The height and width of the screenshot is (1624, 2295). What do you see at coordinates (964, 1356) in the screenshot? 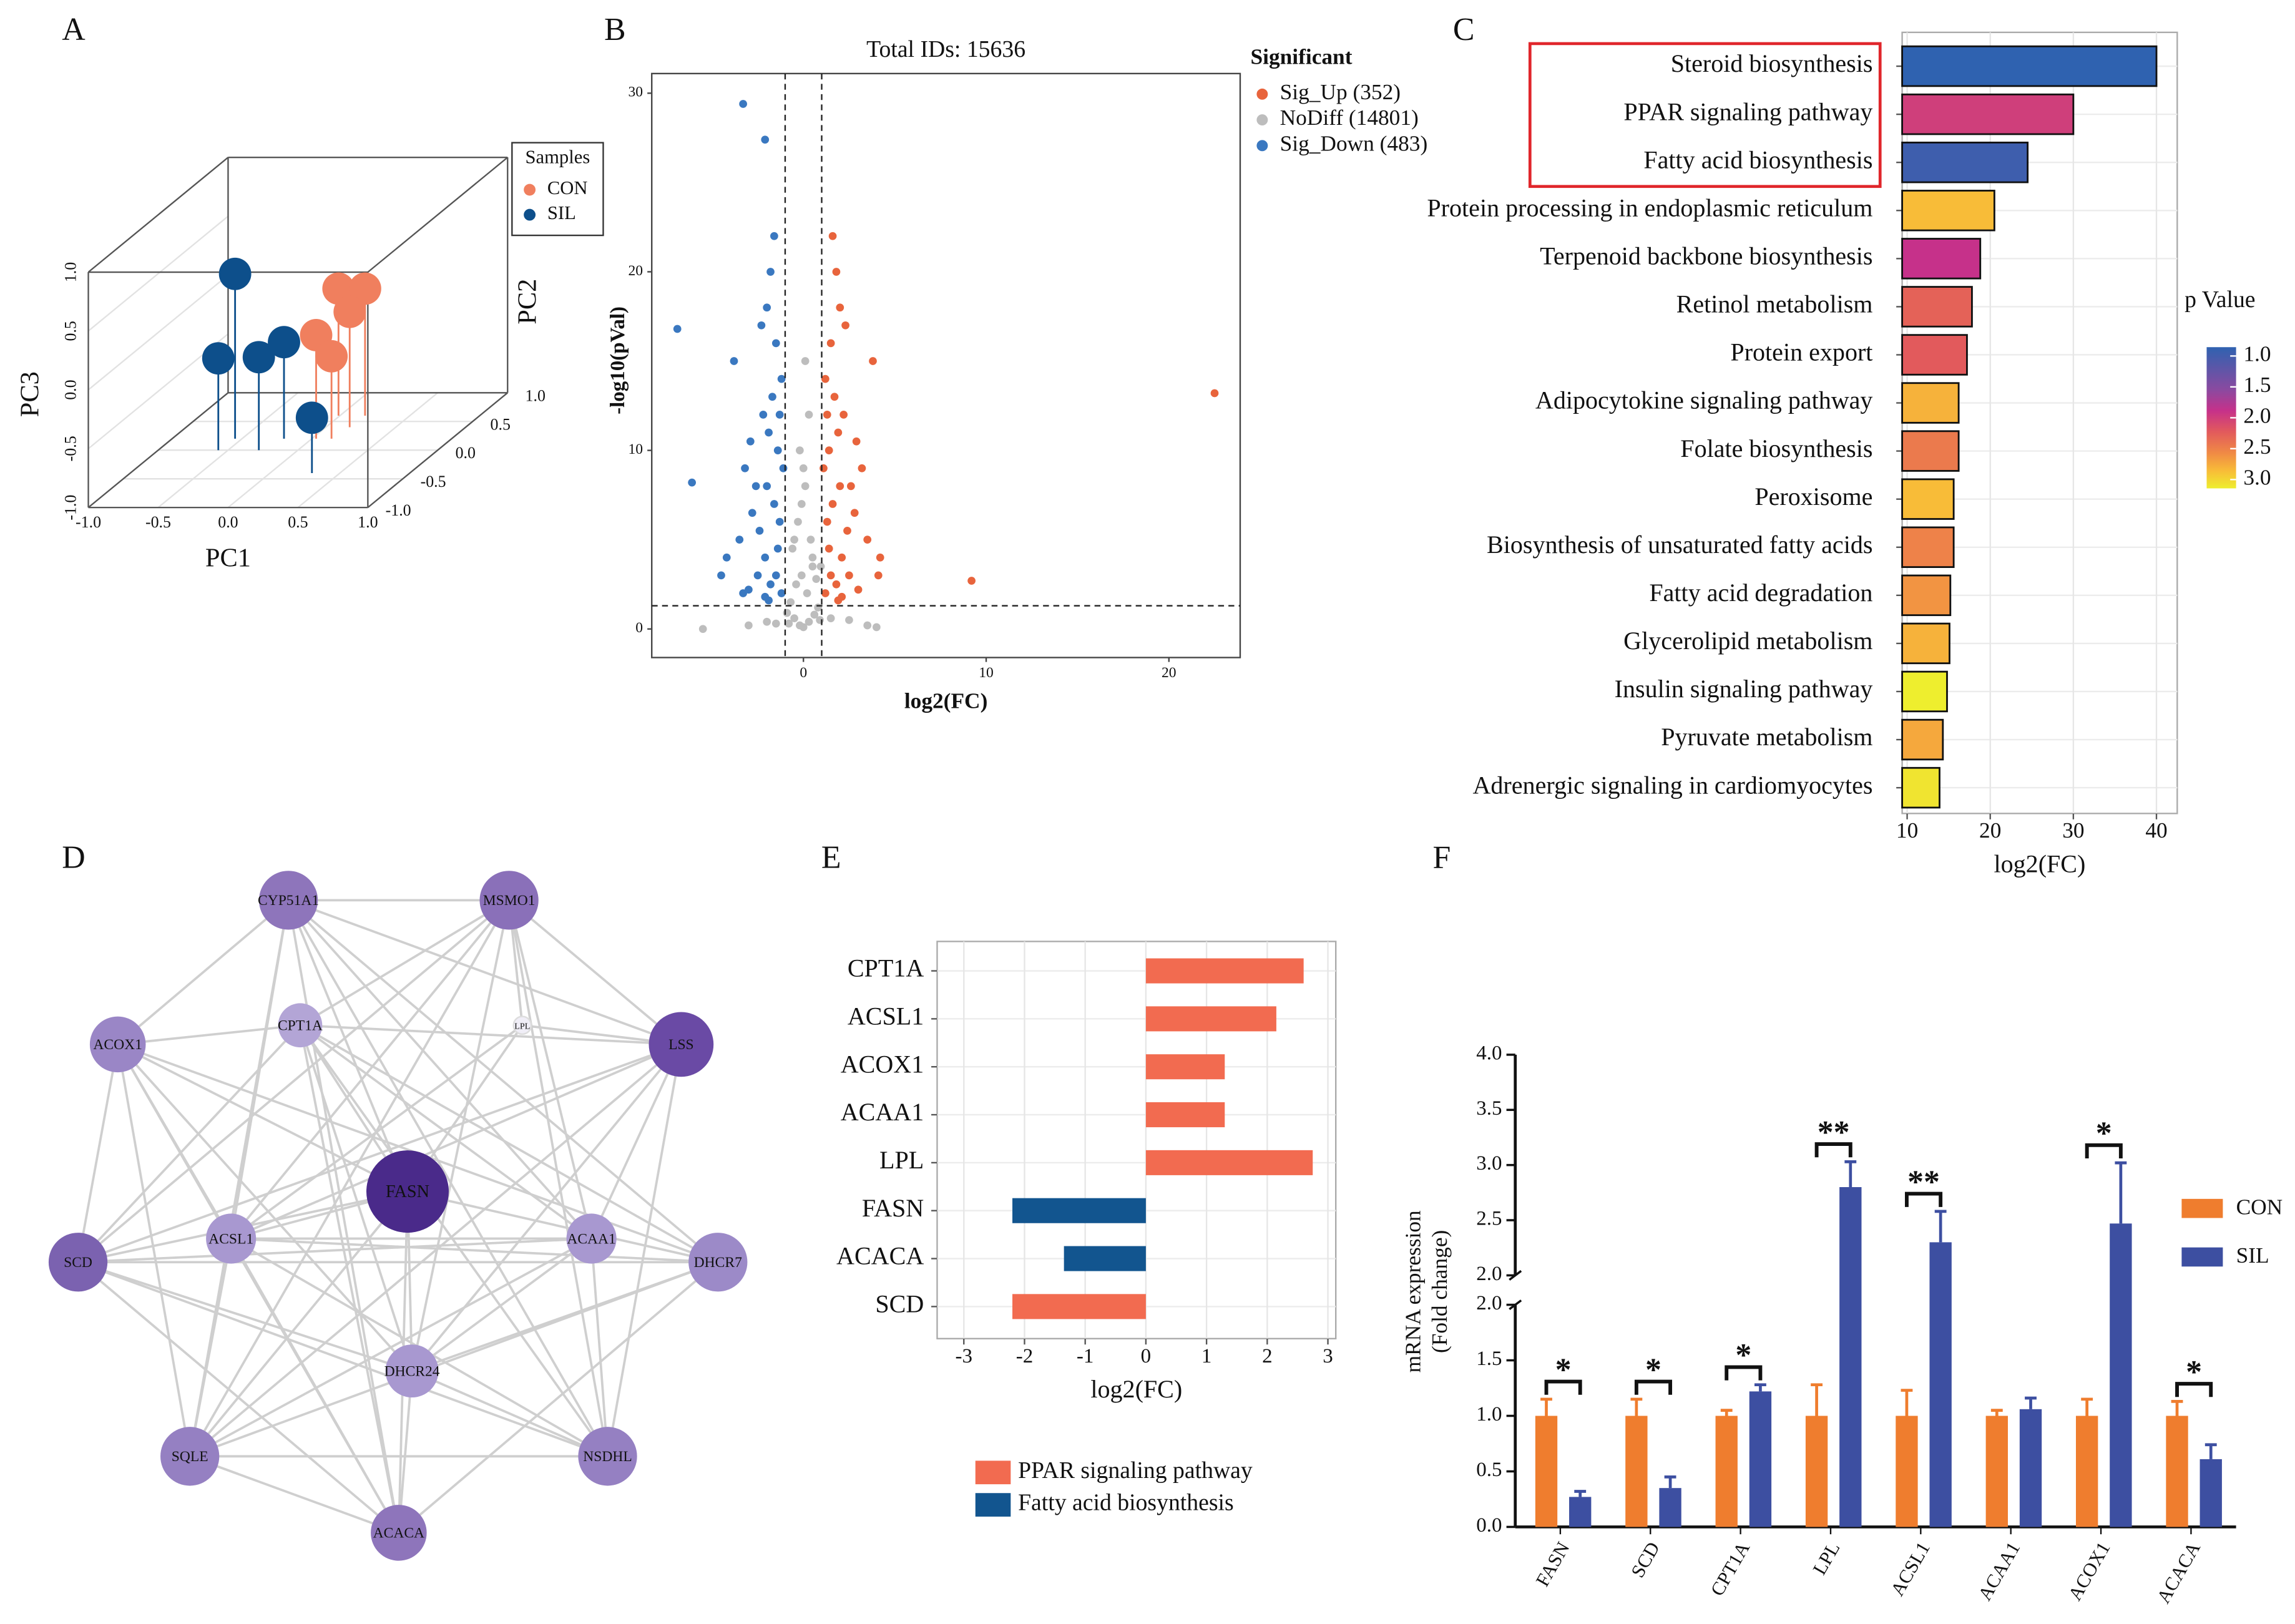
I see `x-tick-label: -3` at bounding box center [964, 1356].